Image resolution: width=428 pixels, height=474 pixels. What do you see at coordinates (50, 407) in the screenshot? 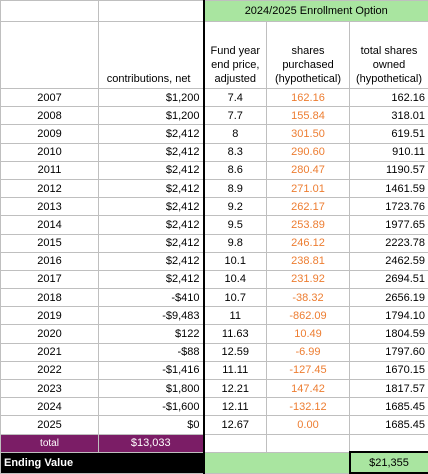
I see `cell-year: 2024` at bounding box center [50, 407].